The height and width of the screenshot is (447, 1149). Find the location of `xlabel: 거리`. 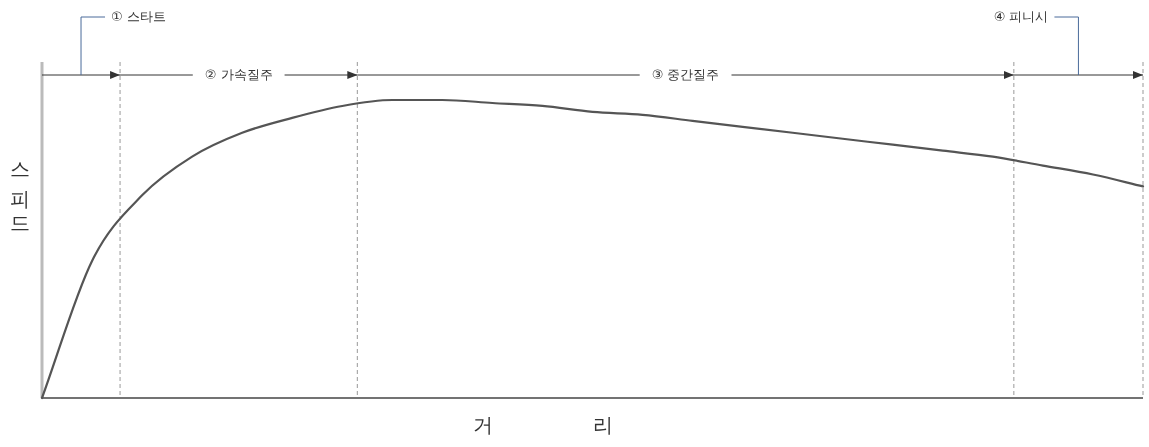

xlabel: 거리 is located at coordinates (592, 425).